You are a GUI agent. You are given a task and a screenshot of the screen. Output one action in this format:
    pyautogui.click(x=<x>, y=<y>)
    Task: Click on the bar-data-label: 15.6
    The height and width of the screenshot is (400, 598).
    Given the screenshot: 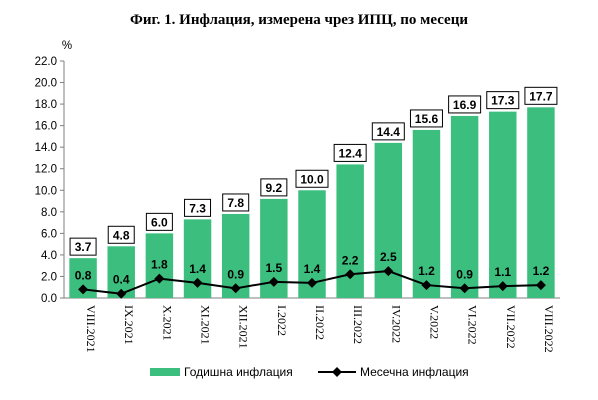 What is the action you would take?
    pyautogui.click(x=427, y=119)
    